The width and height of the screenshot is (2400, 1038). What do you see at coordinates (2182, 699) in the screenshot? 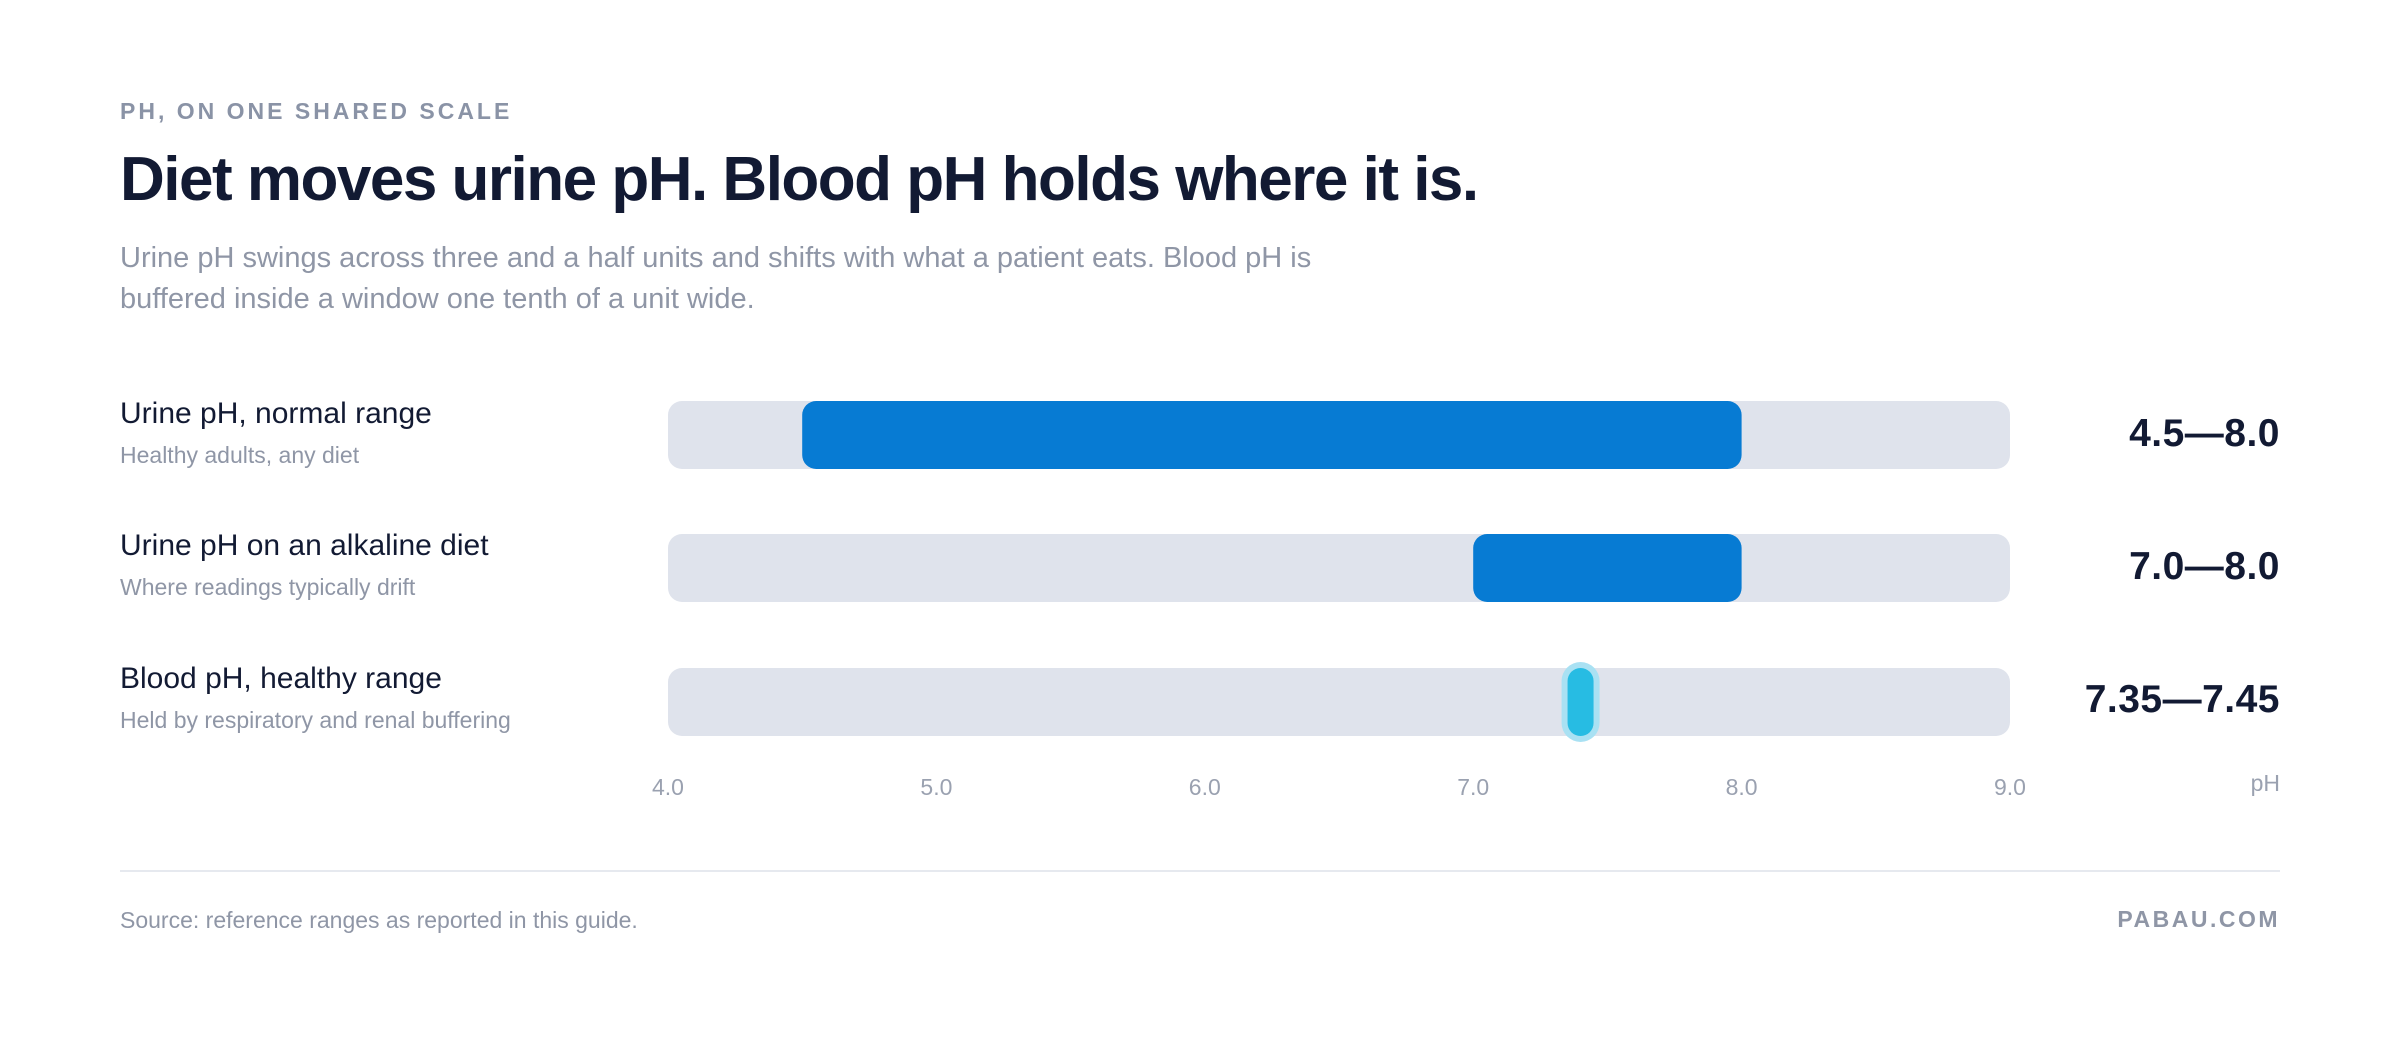
I see `row-value-blood: 7.35—7.45` at bounding box center [2182, 699].